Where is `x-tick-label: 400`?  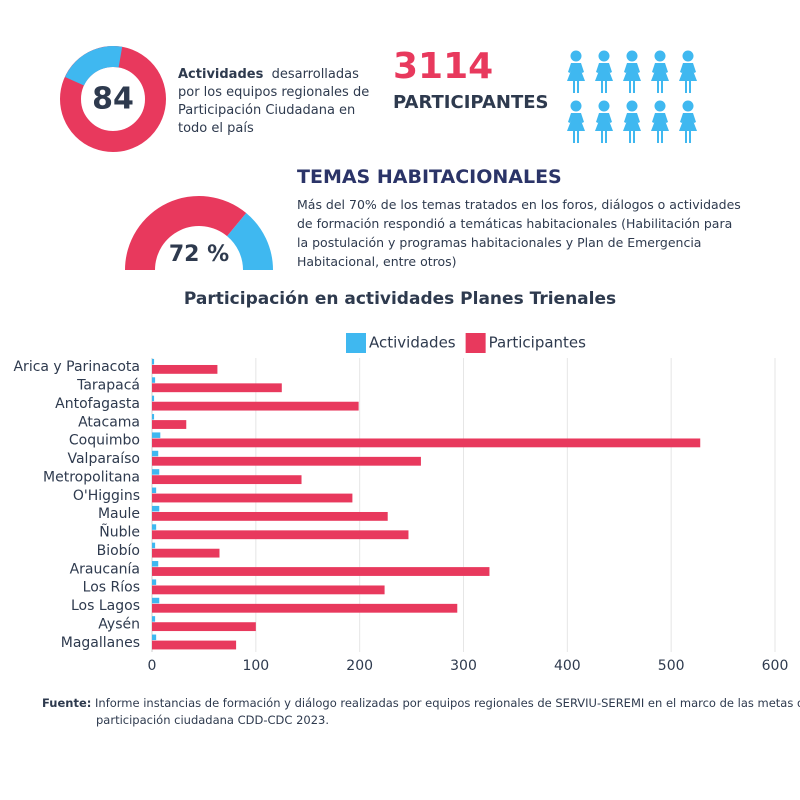 x-tick-label: 400 is located at coordinates (567, 666).